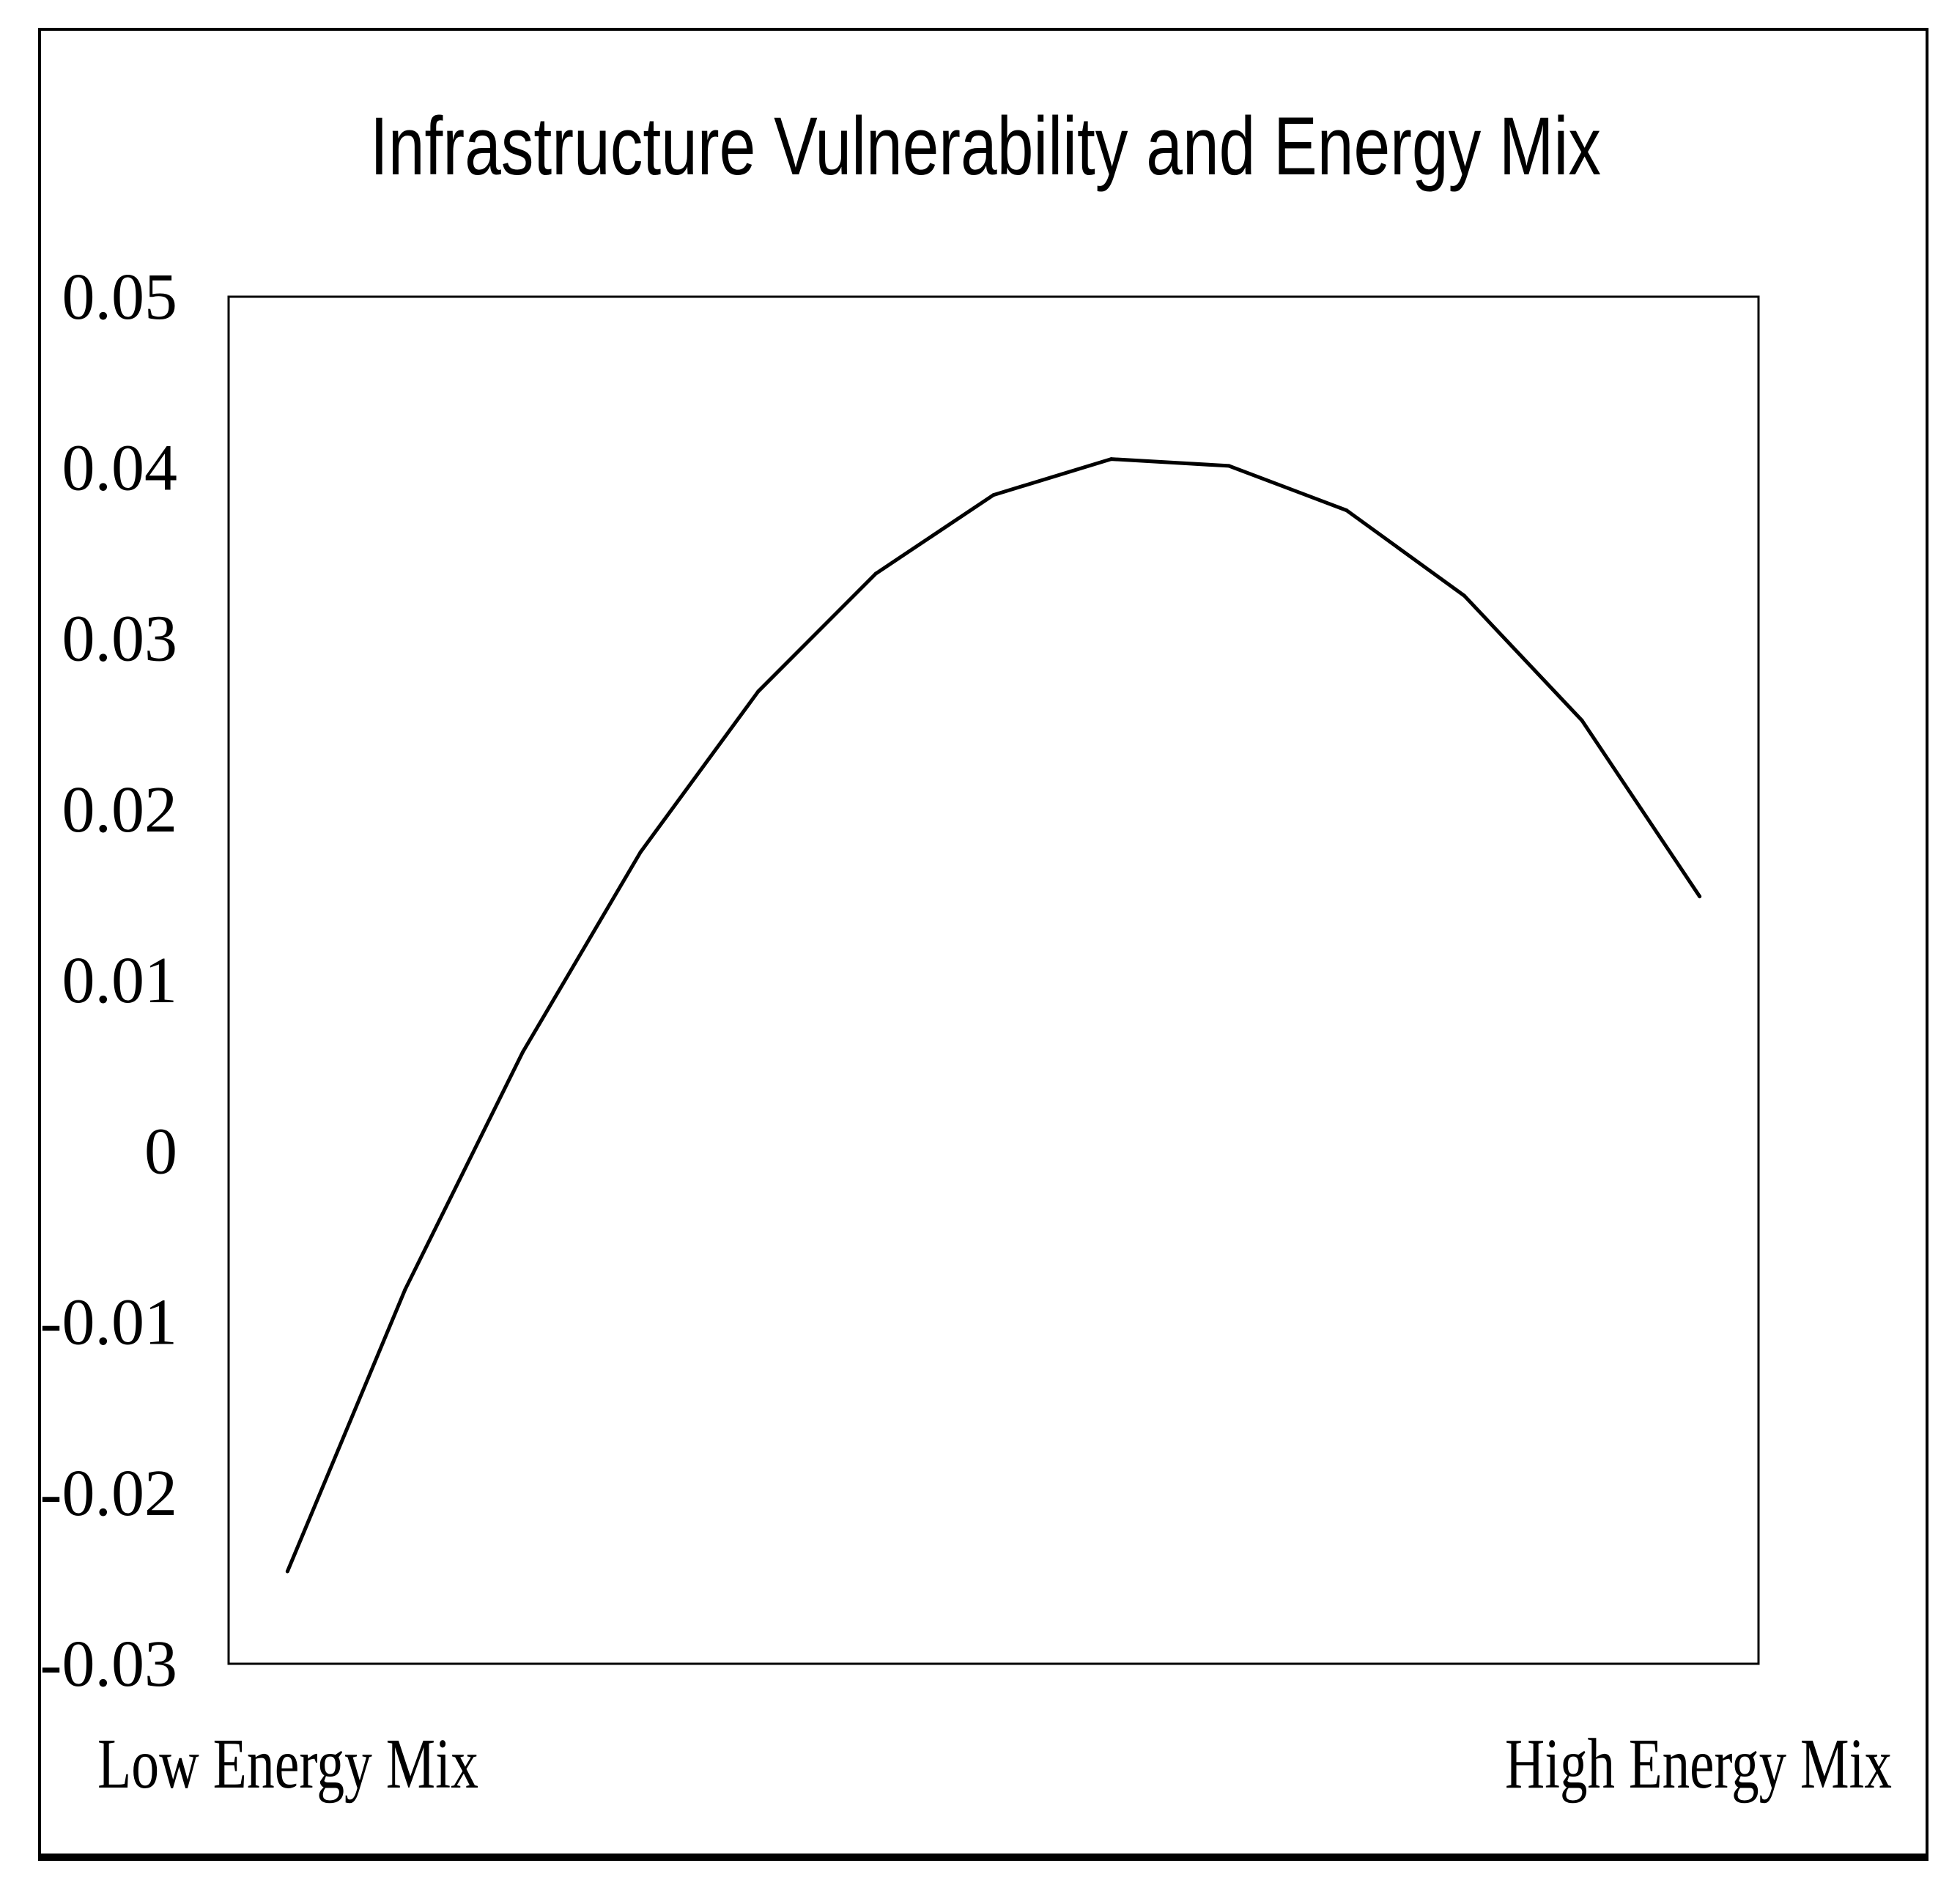 This screenshot has height=1896, width=1960. I want to click on bottom-rule, so click(983, 1859).